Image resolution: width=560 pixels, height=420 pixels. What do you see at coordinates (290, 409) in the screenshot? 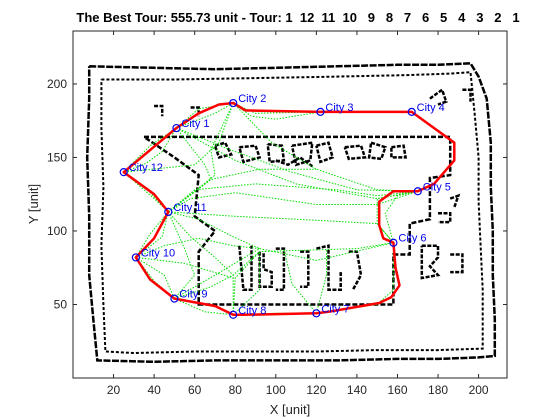
I see `x-axis-label: X [unit]` at bounding box center [290, 409].